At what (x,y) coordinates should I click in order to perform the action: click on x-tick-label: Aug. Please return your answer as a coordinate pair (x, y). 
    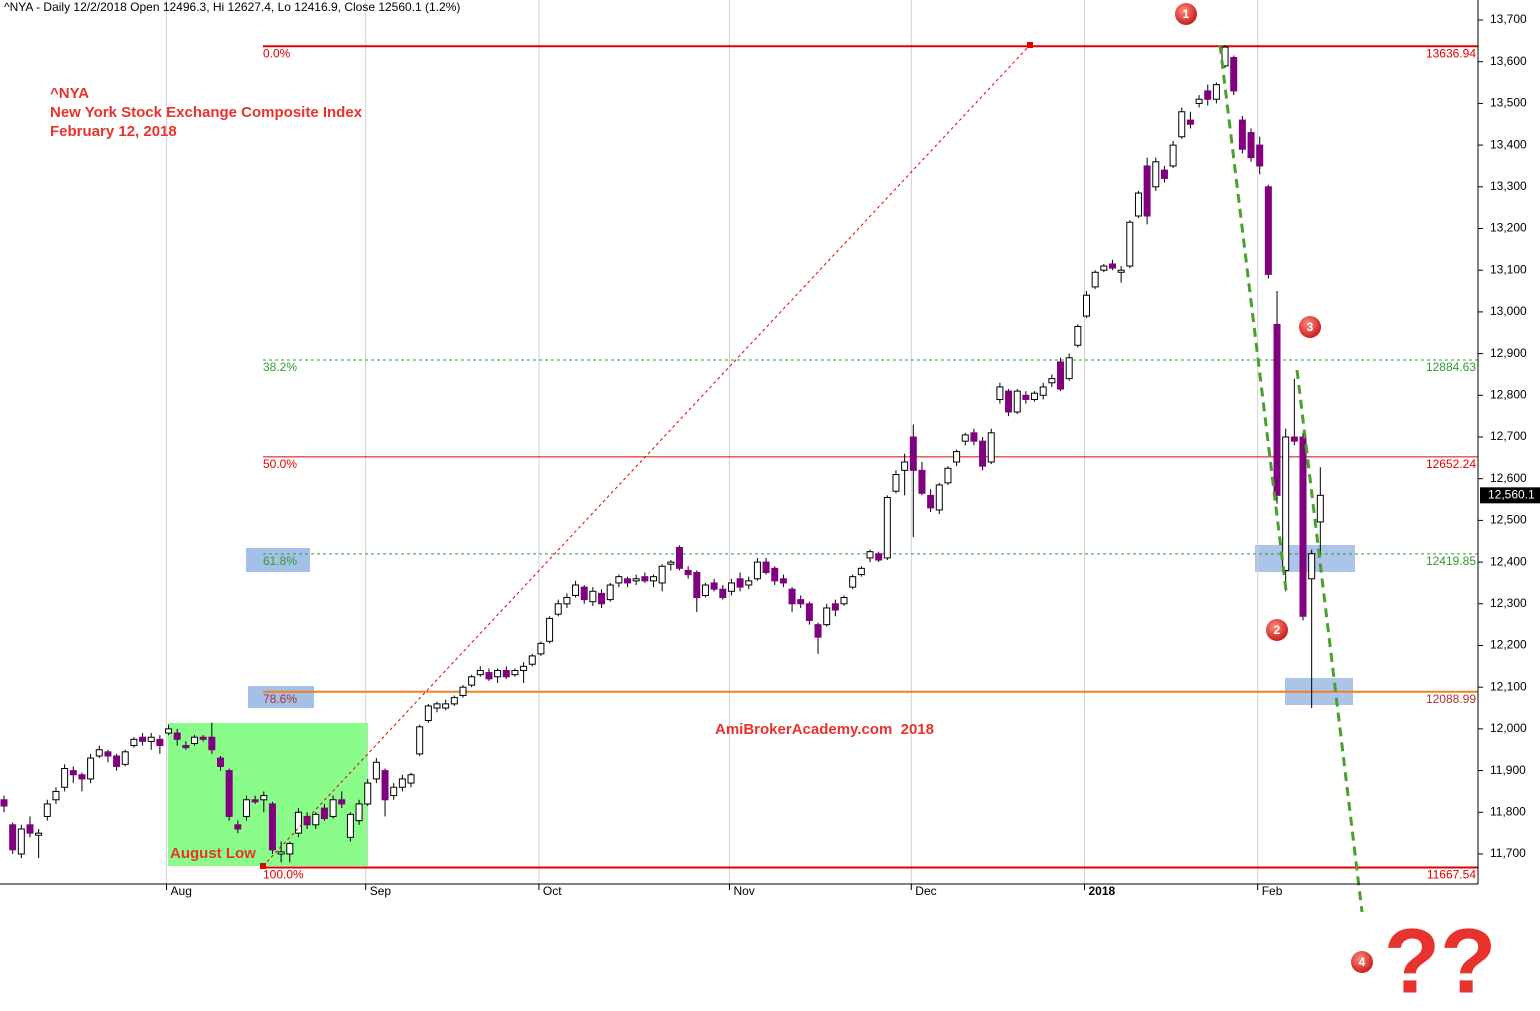
    Looking at the image, I should click on (181, 891).